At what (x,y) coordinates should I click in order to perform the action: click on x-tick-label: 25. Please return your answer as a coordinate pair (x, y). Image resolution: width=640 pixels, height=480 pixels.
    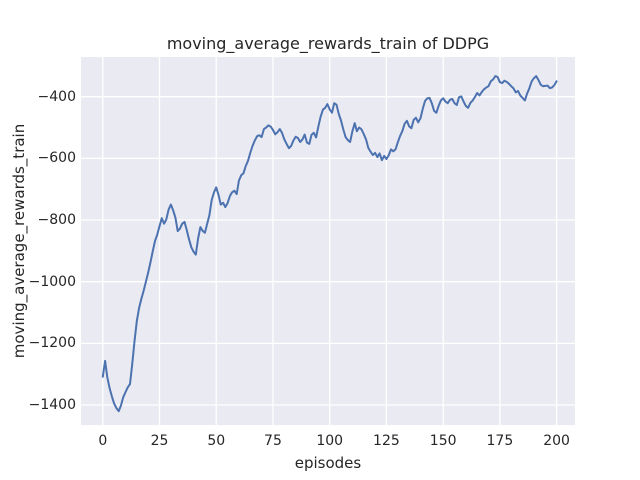
    Looking at the image, I should click on (159, 441).